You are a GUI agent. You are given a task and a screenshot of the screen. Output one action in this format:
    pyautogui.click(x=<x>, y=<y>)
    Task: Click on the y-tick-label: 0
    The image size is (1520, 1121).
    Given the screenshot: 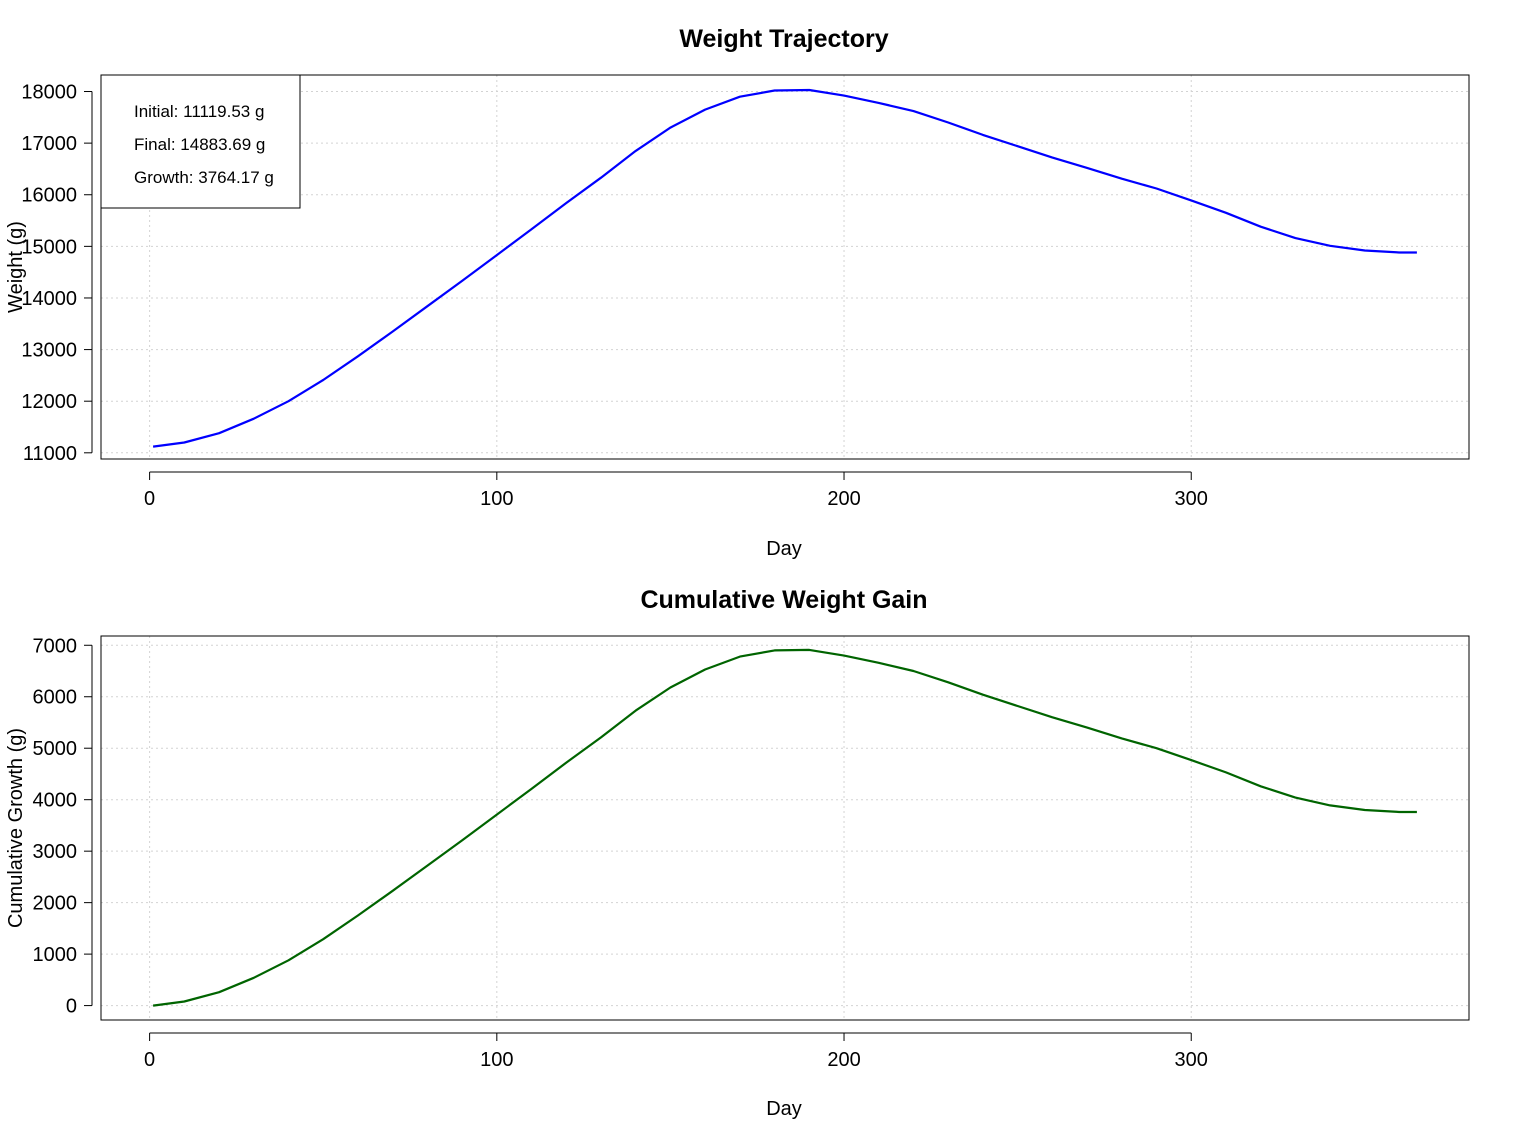 What is the action you would take?
    pyautogui.click(x=71, y=1007)
    